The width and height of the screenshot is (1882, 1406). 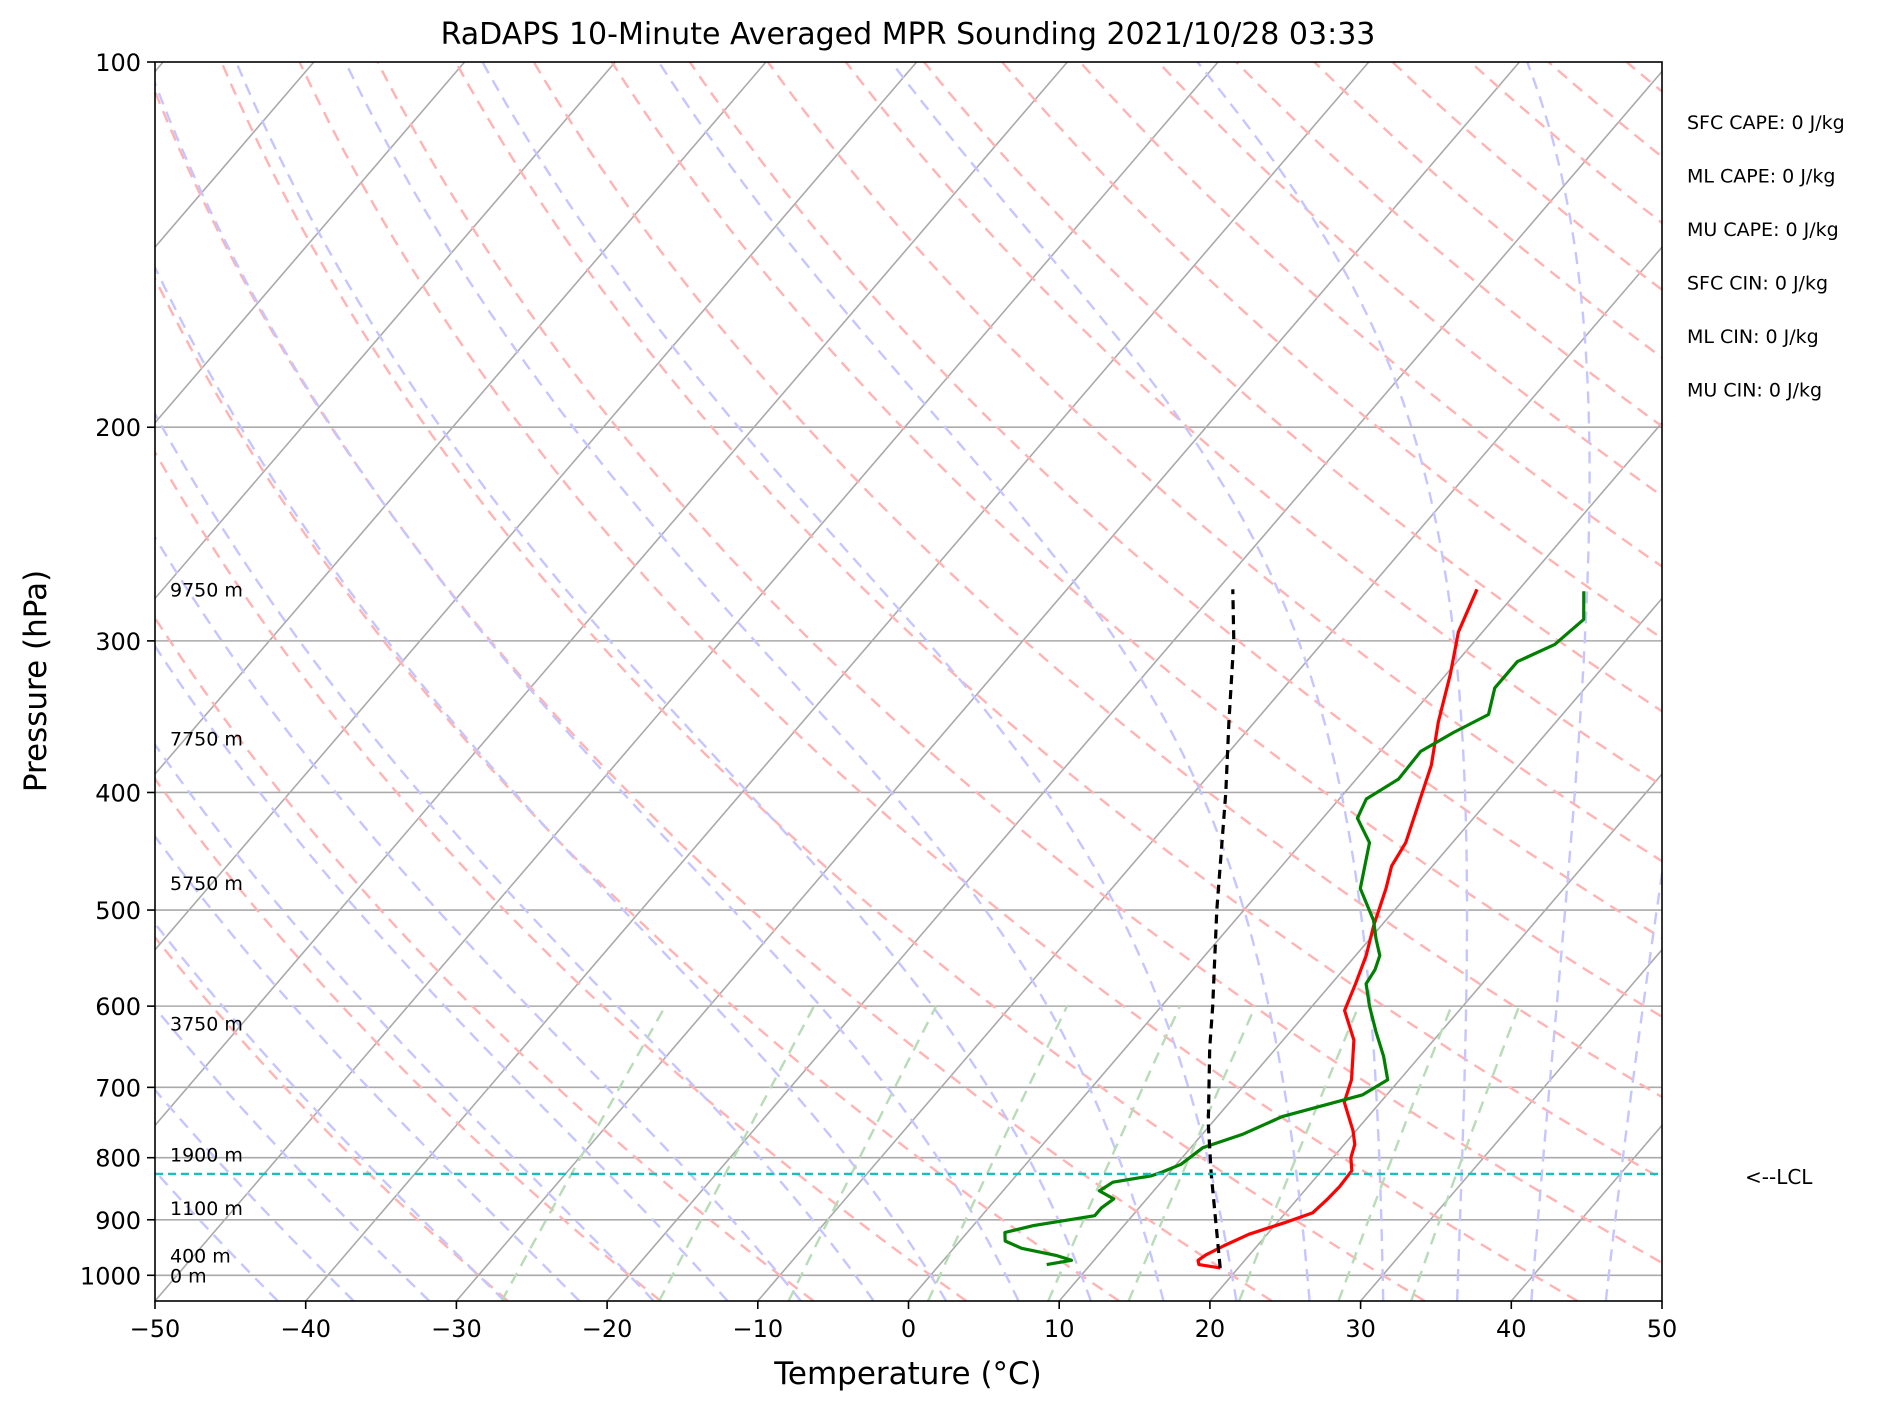 What do you see at coordinates (206, 739) in the screenshot?
I see `height-label: 7750 m` at bounding box center [206, 739].